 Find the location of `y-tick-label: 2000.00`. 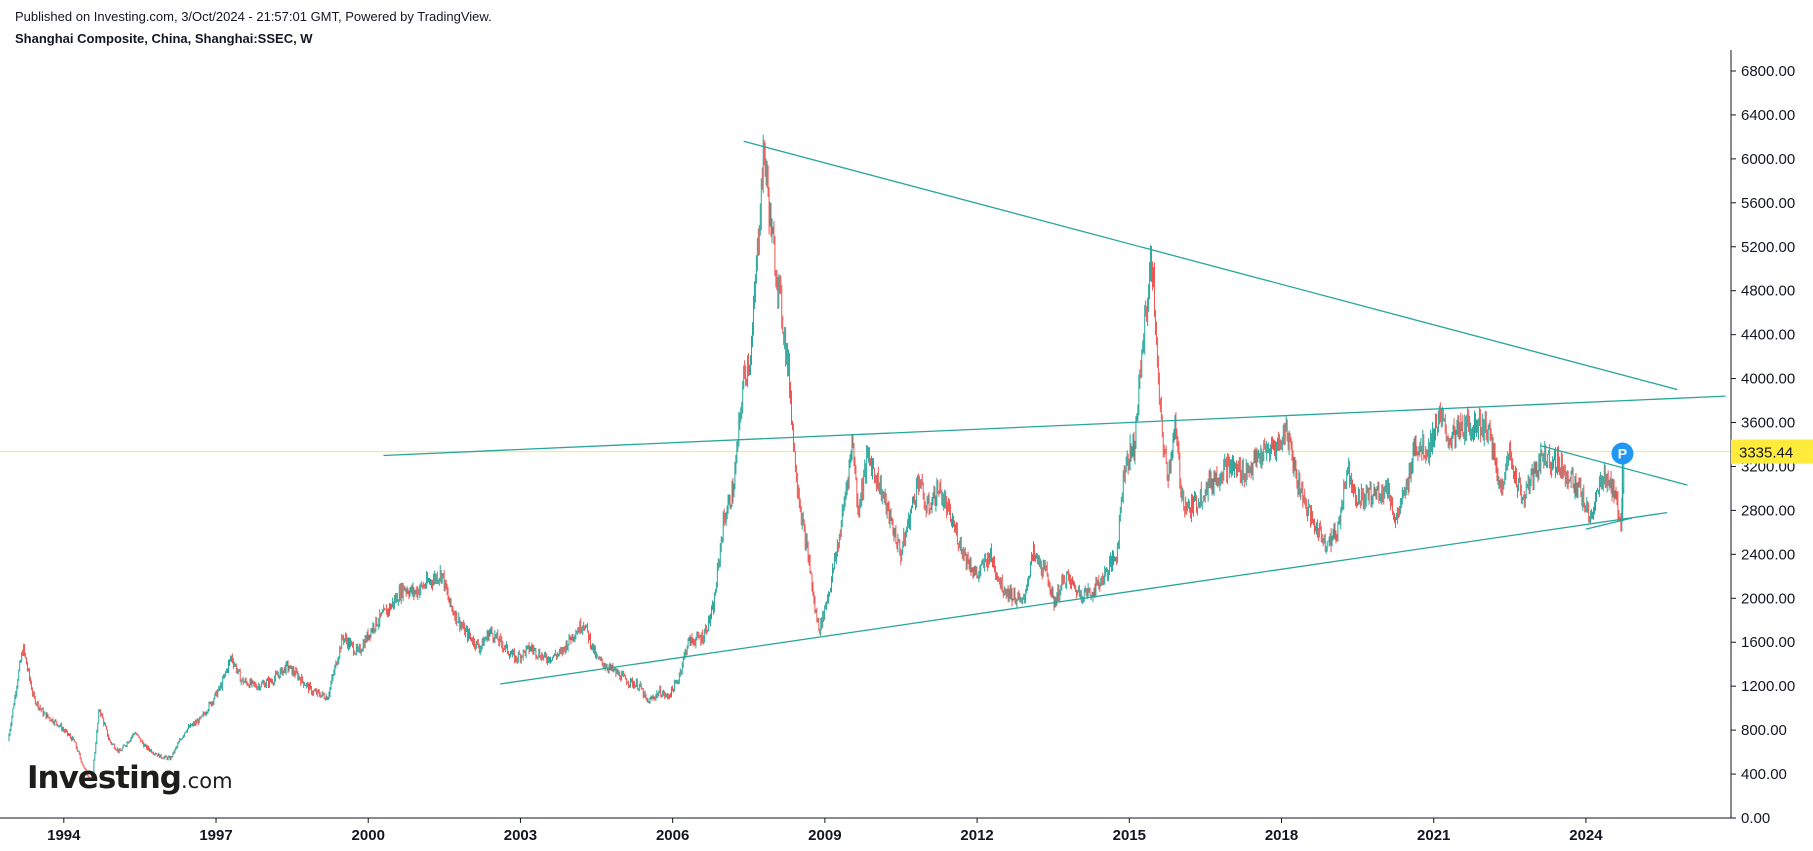

y-tick-label: 2000.00 is located at coordinates (1768, 598).